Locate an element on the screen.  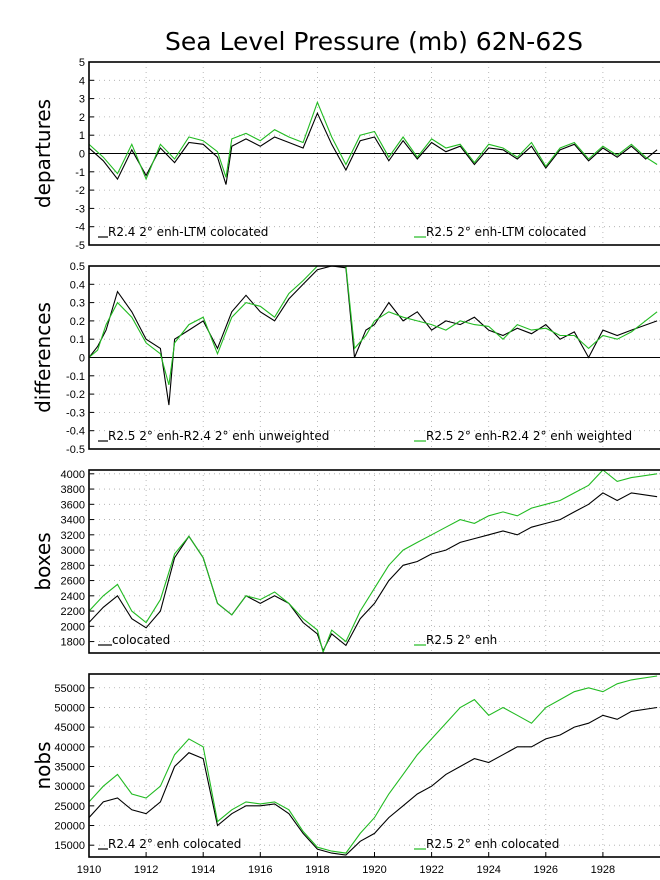
y-axis-label: differences is located at coordinates (43, 357).